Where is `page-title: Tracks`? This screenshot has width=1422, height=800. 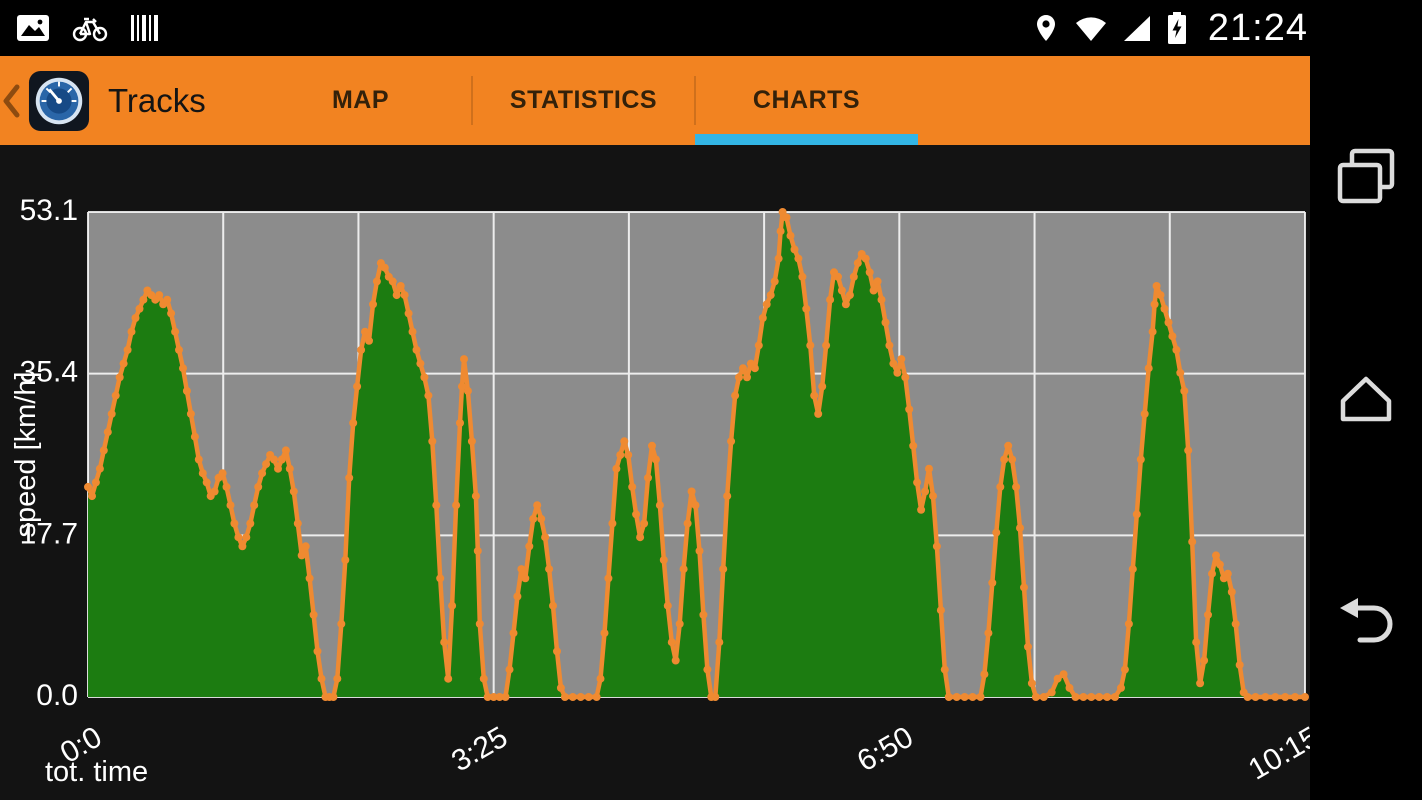
page-title: Tracks is located at coordinates (157, 100).